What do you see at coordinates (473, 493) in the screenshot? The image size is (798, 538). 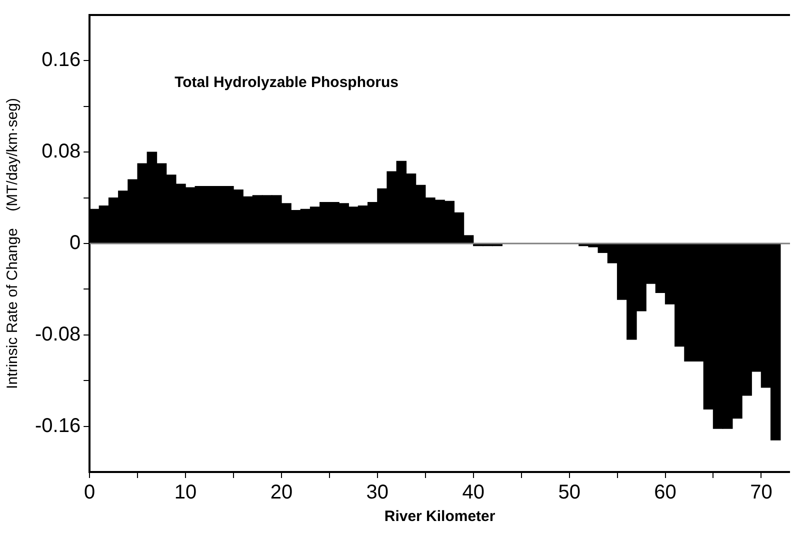 I see `x-tick-label: 40` at bounding box center [473, 493].